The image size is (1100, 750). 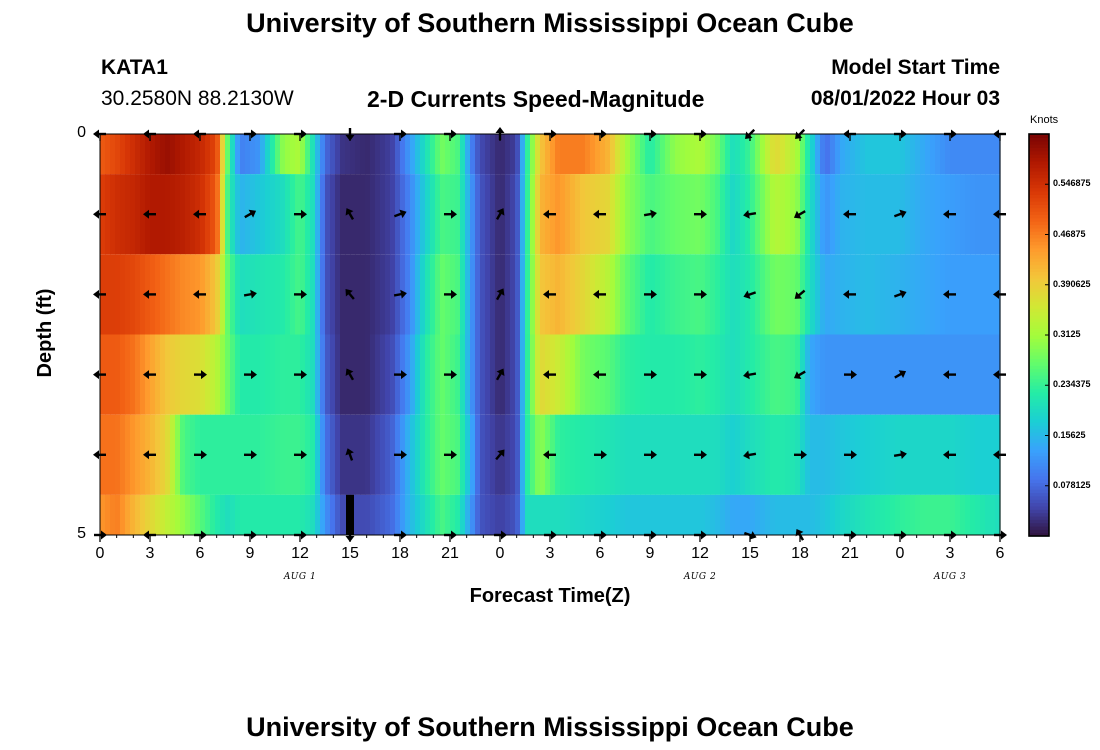 What do you see at coordinates (1067, 334) in the screenshot?
I see `colorbar-tick-label: 0.3125` at bounding box center [1067, 334].